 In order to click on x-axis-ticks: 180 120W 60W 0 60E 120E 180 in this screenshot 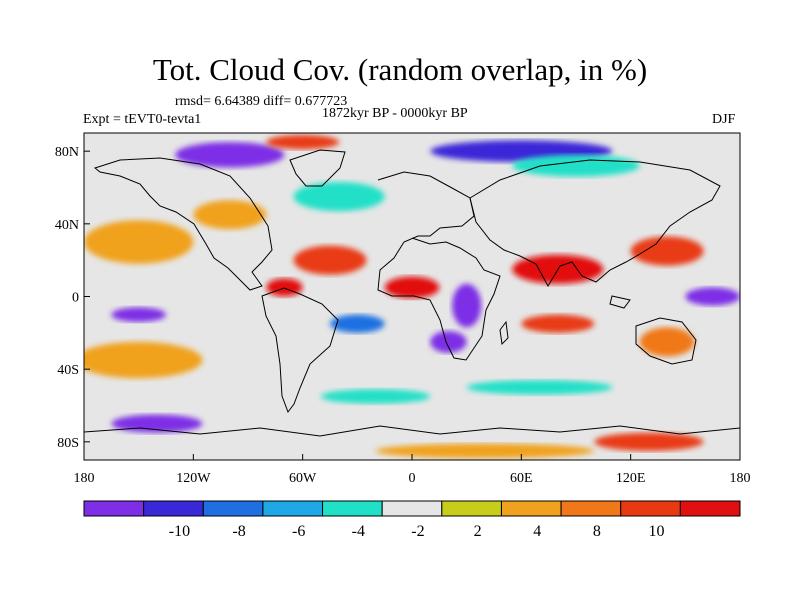, I will do `click(412, 470)`.